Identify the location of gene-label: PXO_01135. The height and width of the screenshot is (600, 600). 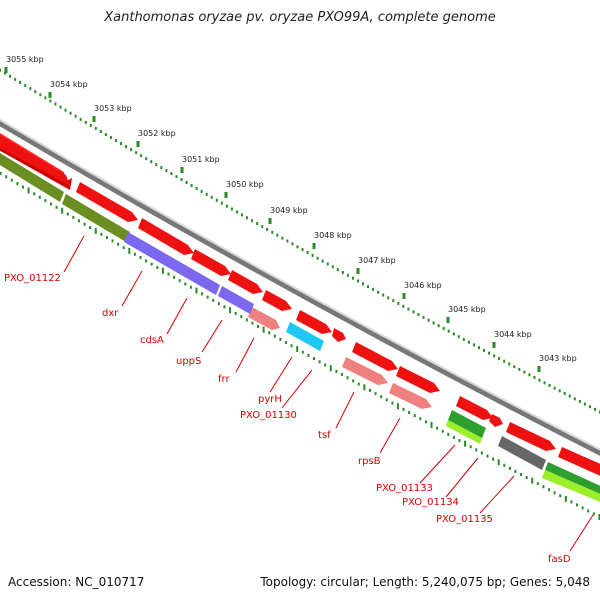
(464, 519).